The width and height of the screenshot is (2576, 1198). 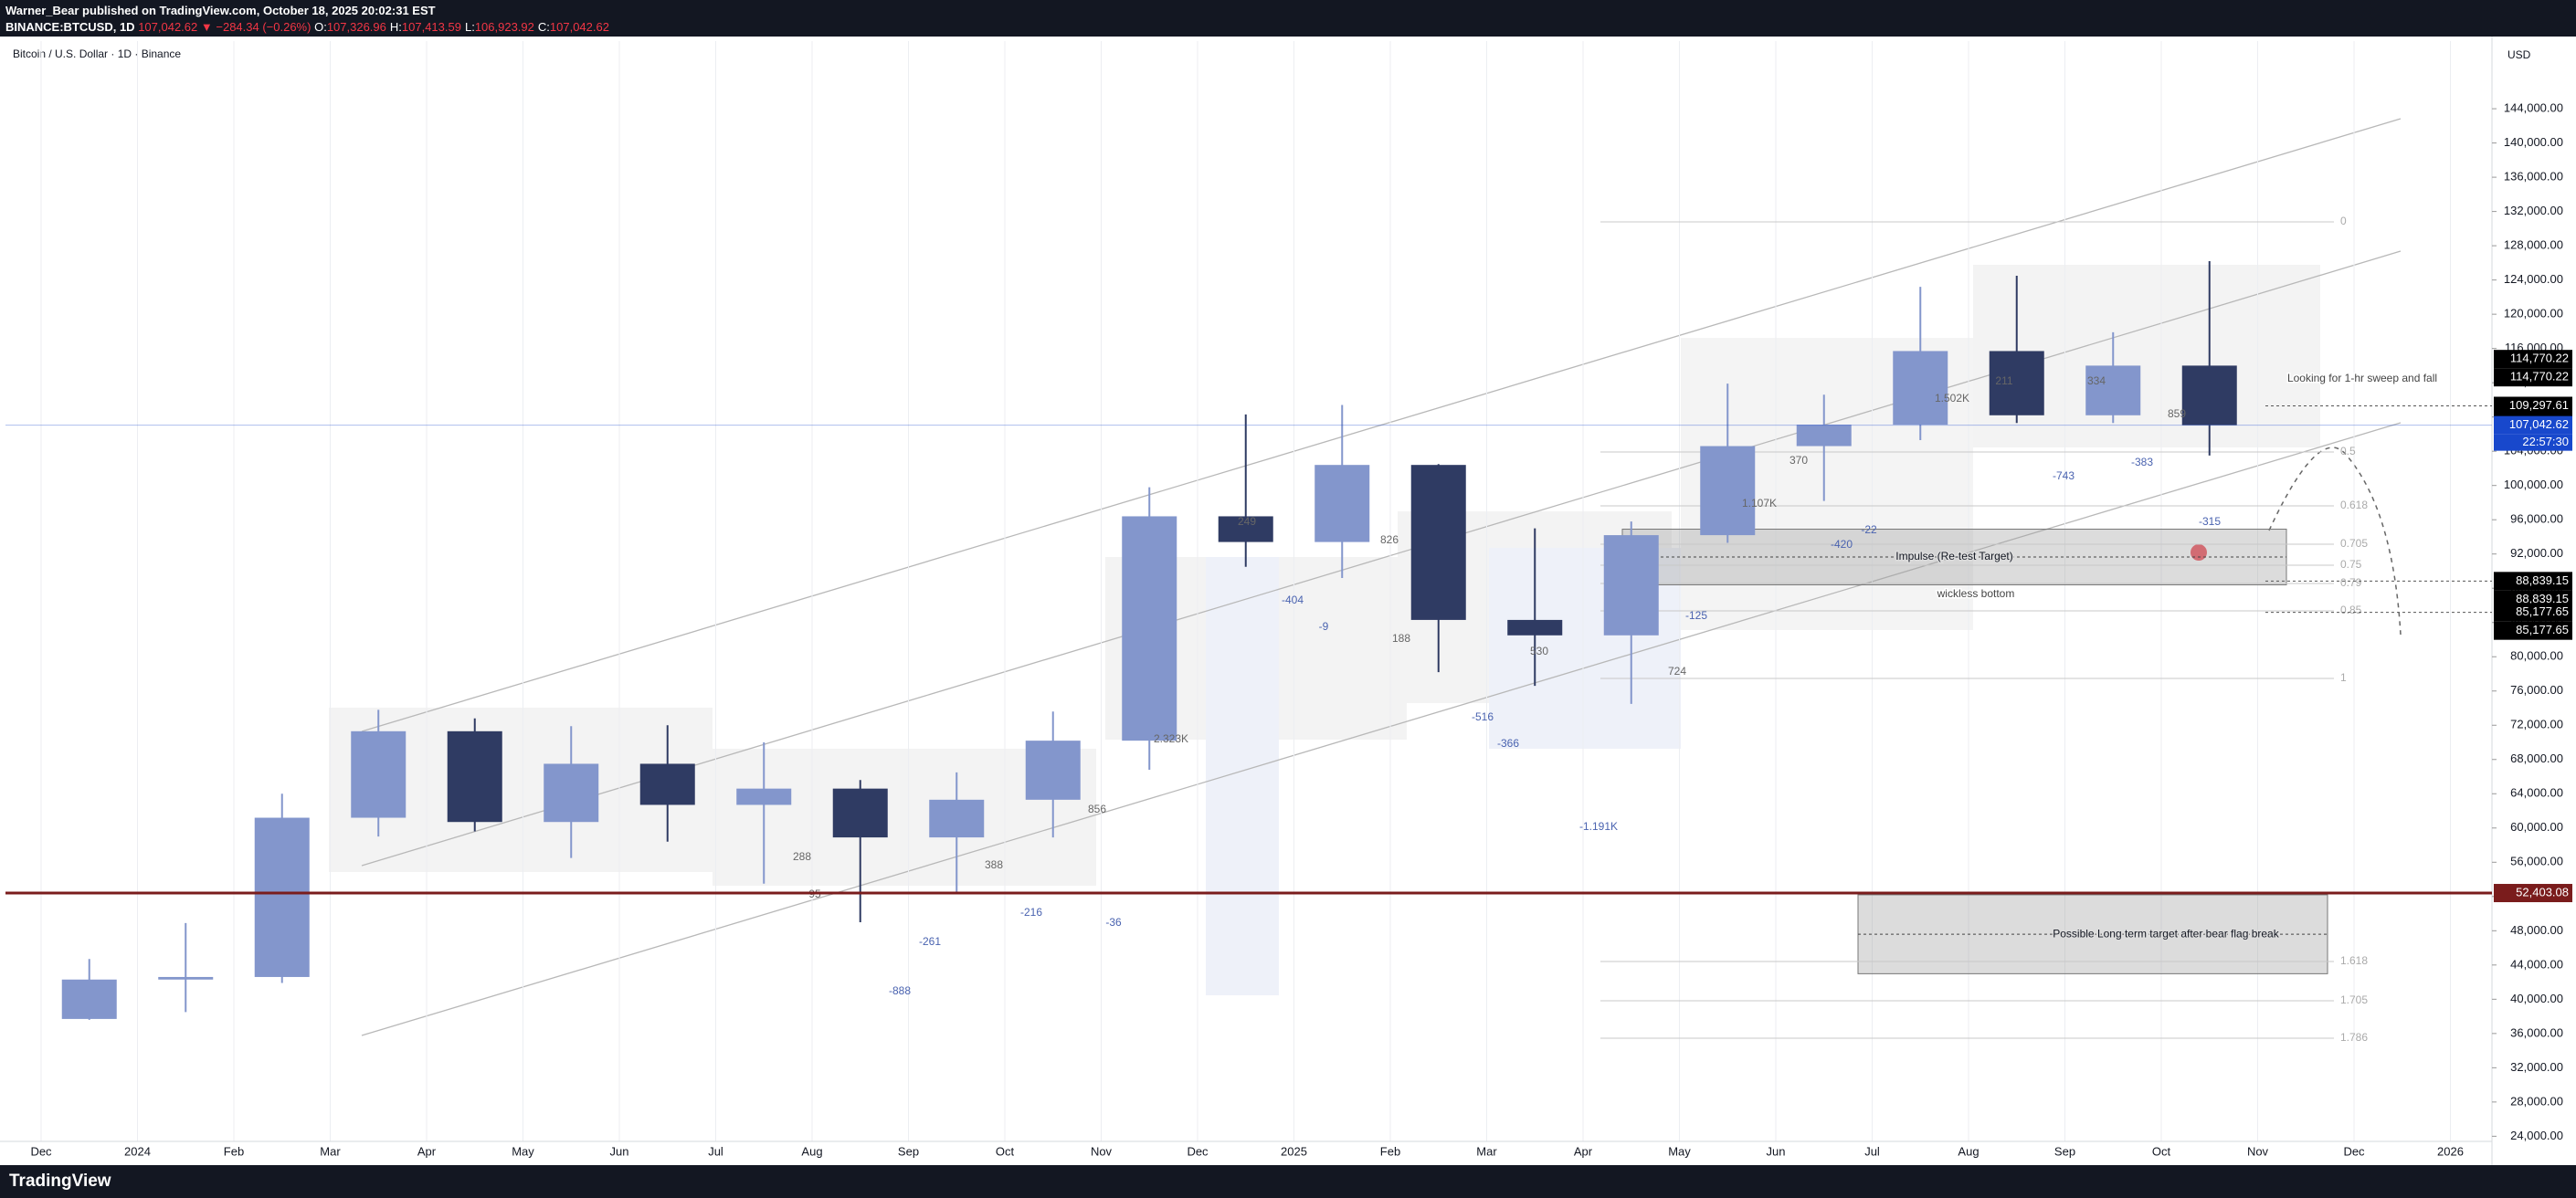 What do you see at coordinates (2536, 861) in the screenshot?
I see `y-tick-label: 56,000.00` at bounding box center [2536, 861].